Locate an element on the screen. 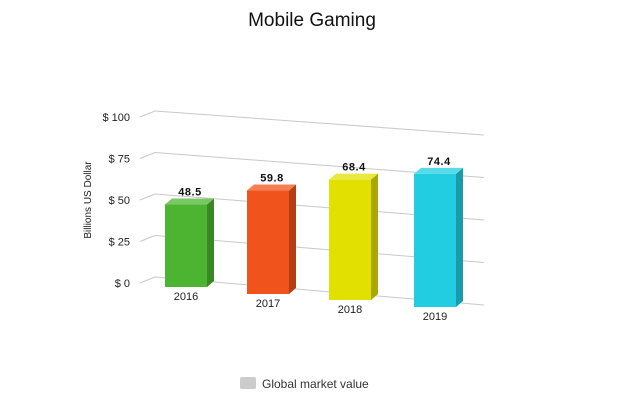  chart-title: Mobile Gaming is located at coordinates (312, 20).